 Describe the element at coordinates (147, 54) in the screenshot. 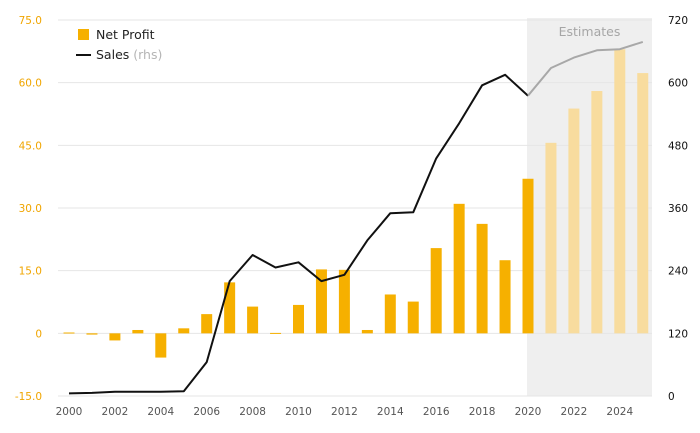

I see `legend-sales-rhs-note: (rhs)` at that location.